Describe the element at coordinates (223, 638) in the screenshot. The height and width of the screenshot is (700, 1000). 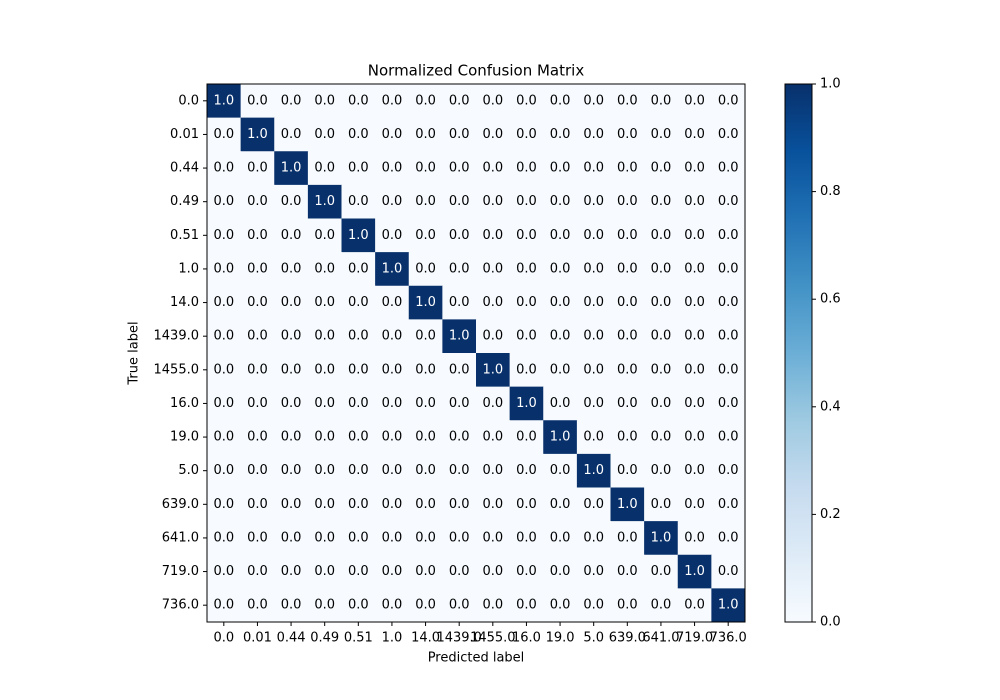
I see `x-tick-label: 0.0` at that location.